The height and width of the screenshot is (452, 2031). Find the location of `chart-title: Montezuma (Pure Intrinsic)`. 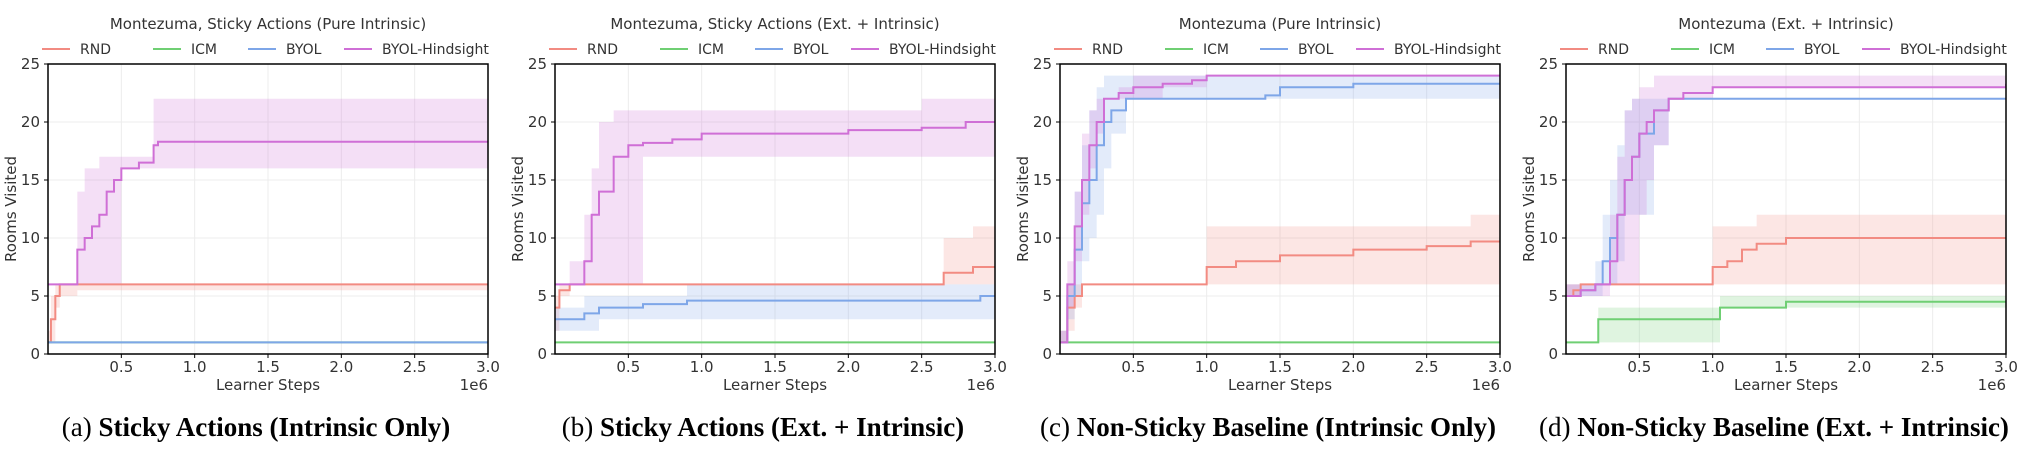

chart-title: Montezuma (Pure Intrinsic) is located at coordinates (1280, 24).